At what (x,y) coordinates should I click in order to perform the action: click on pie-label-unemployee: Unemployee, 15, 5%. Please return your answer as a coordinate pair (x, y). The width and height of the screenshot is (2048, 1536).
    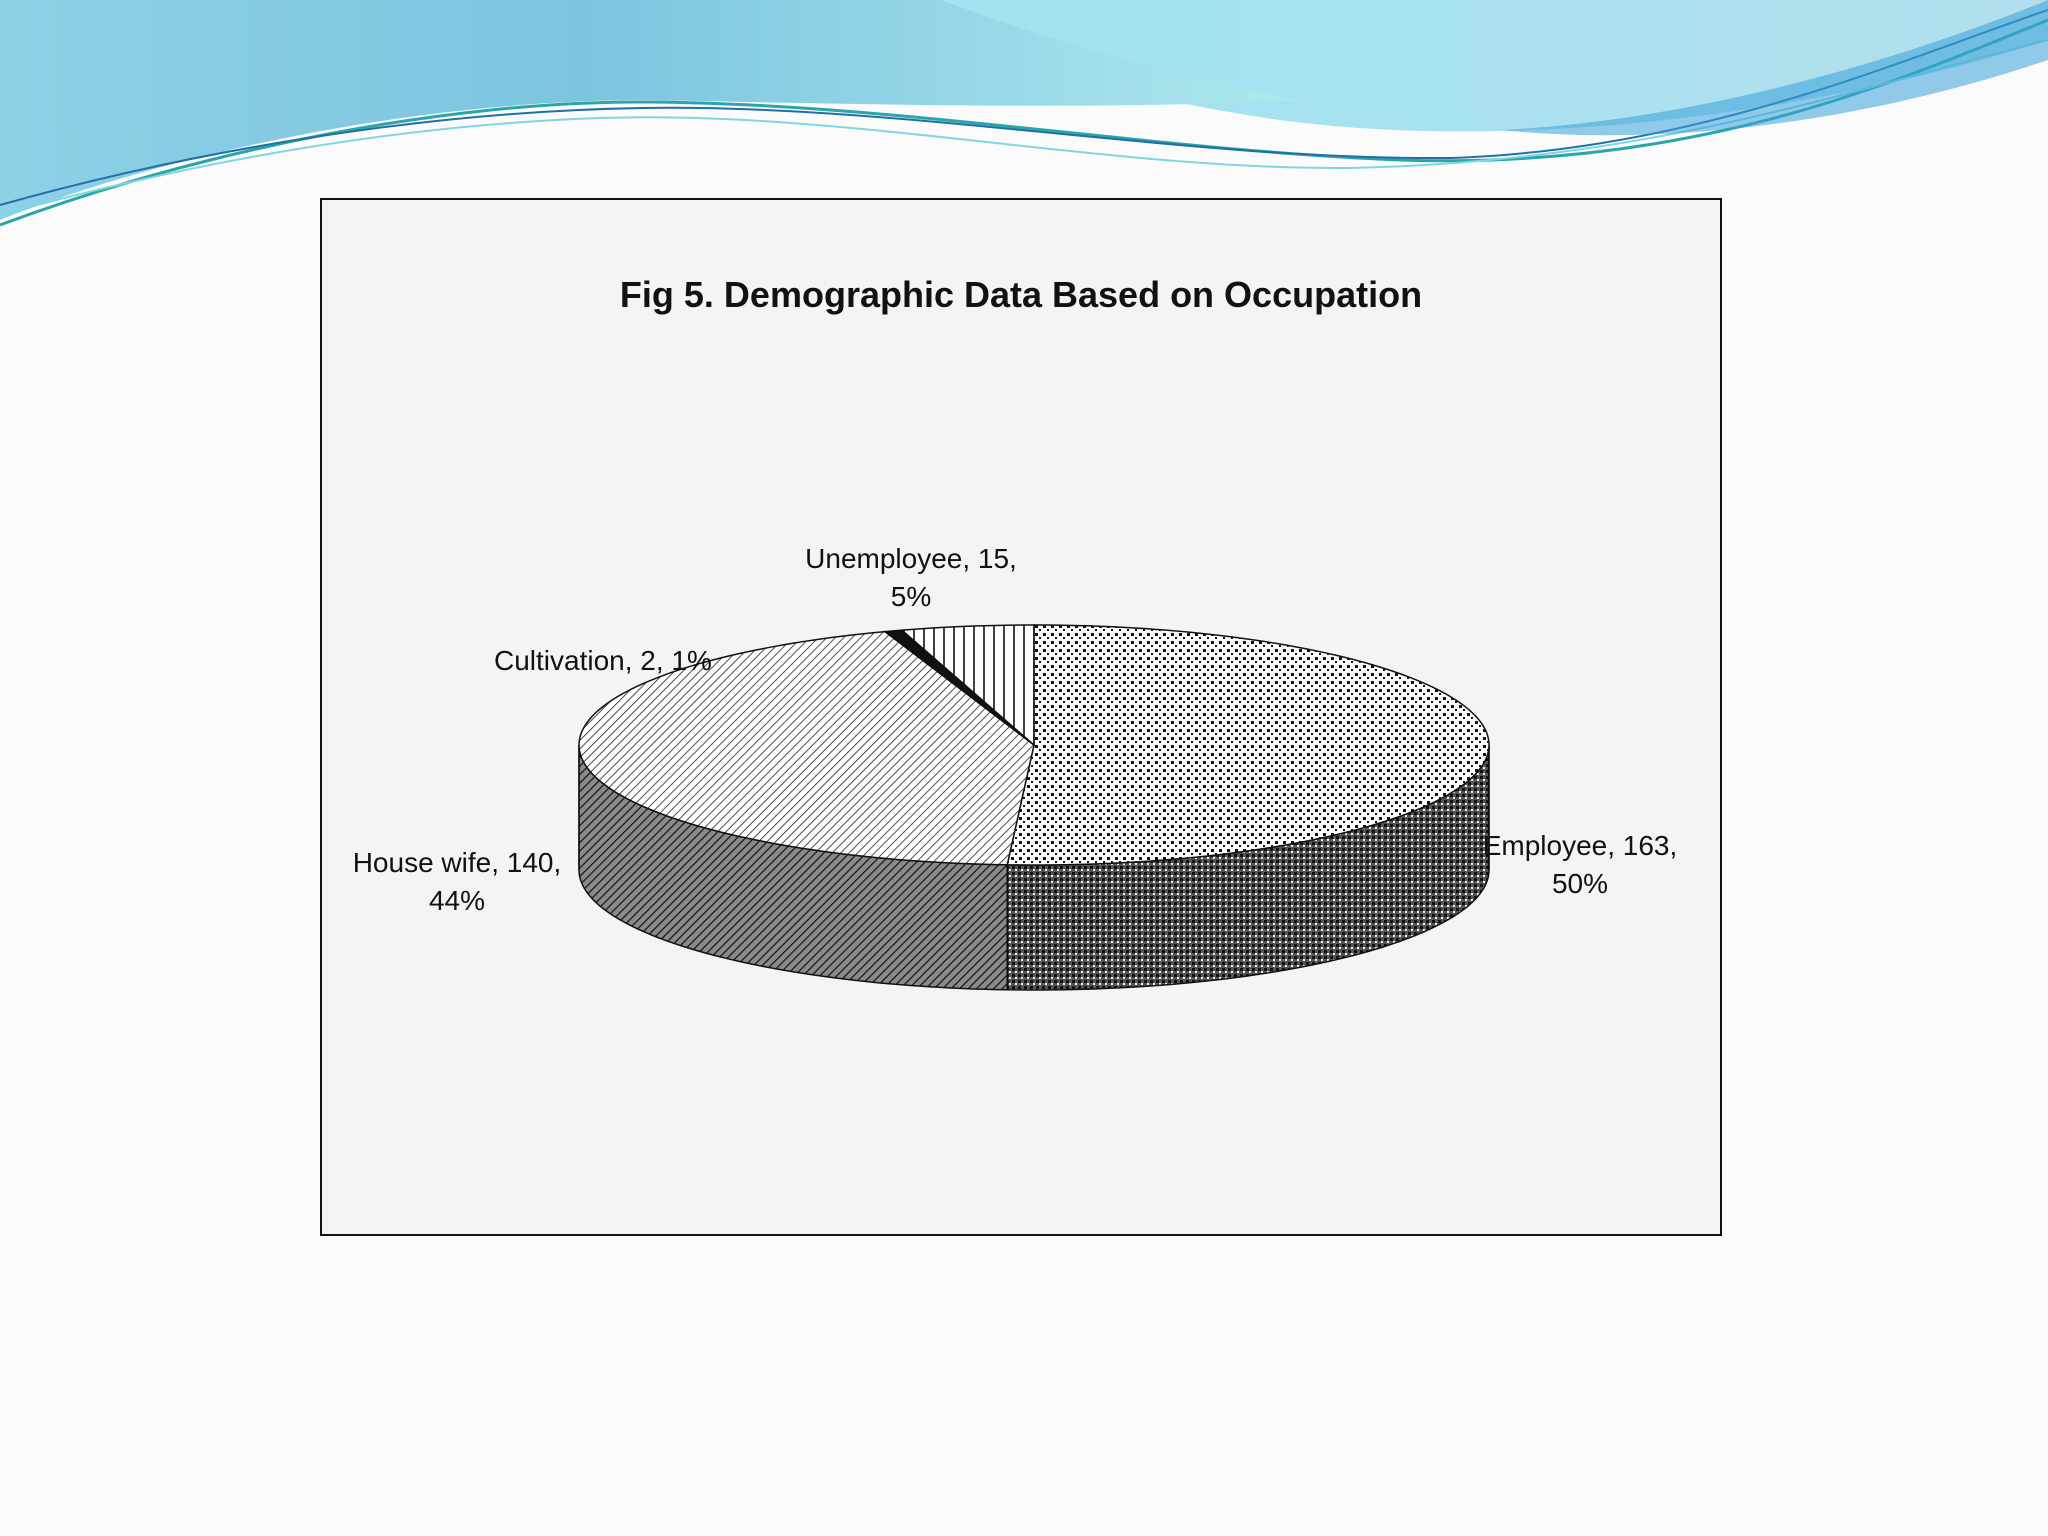
    Looking at the image, I should click on (911, 577).